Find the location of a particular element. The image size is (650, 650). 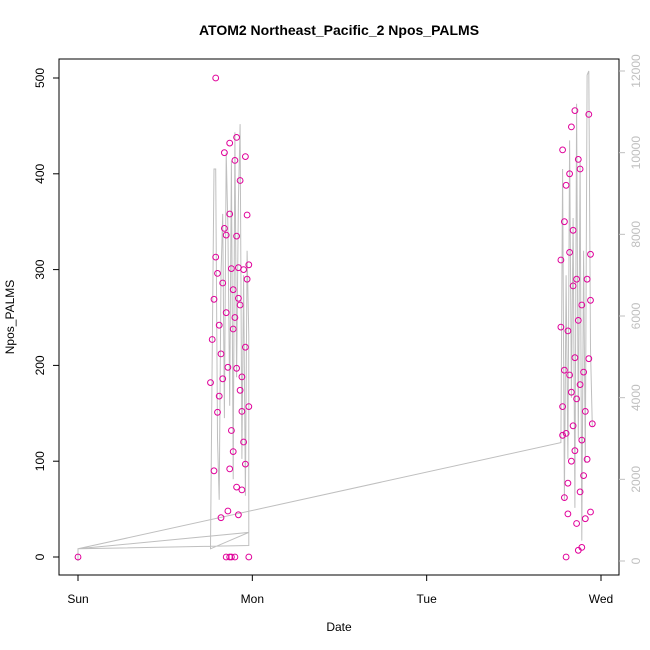

left-tick-label: 0 is located at coordinates (40, 556).